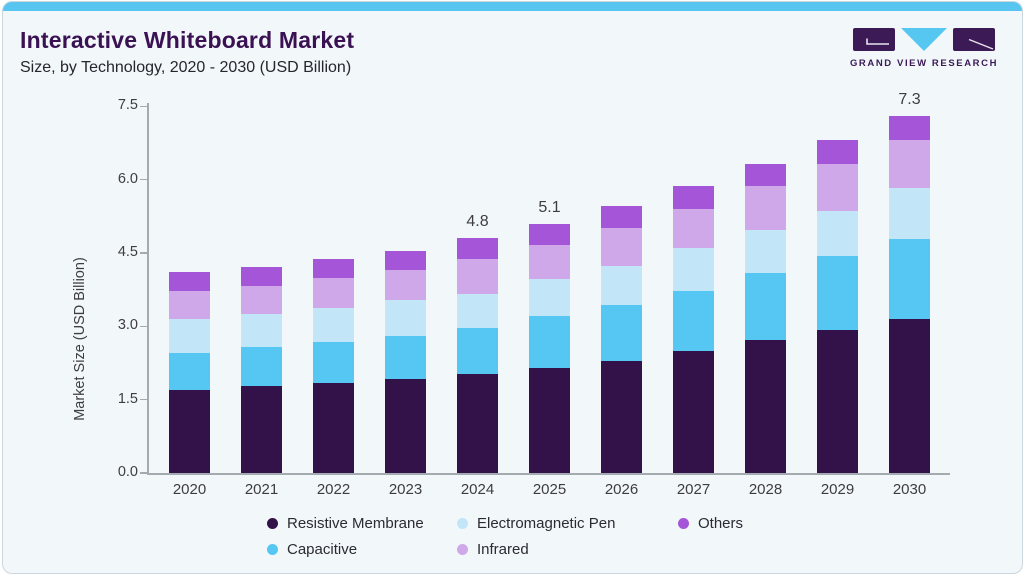 The height and width of the screenshot is (576, 1025). What do you see at coordinates (837, 489) in the screenshot?
I see `x-axis-label: 2029` at bounding box center [837, 489].